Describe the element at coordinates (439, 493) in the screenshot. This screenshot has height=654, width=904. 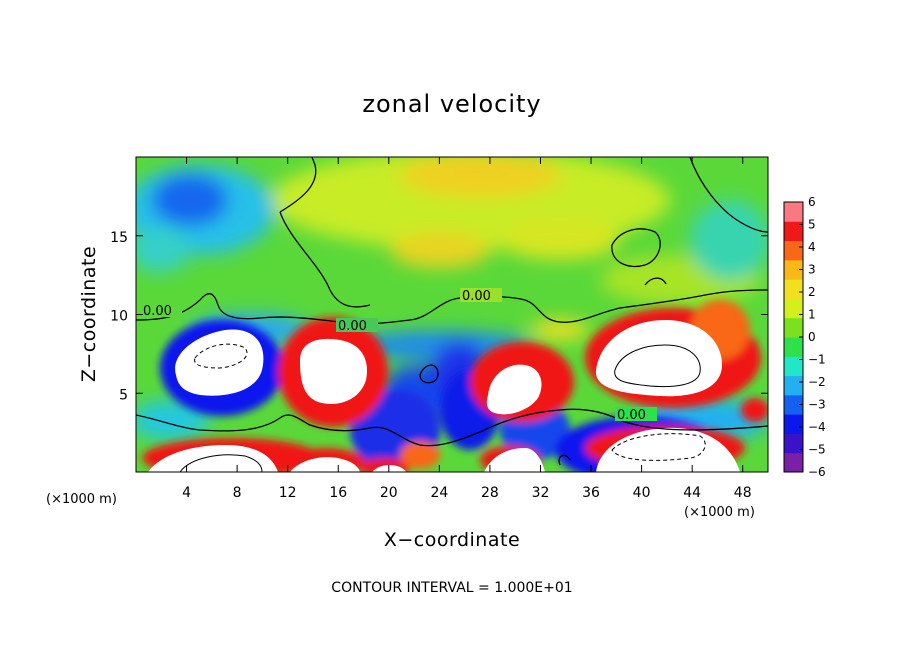
I see `x-tick-label: 24` at that location.